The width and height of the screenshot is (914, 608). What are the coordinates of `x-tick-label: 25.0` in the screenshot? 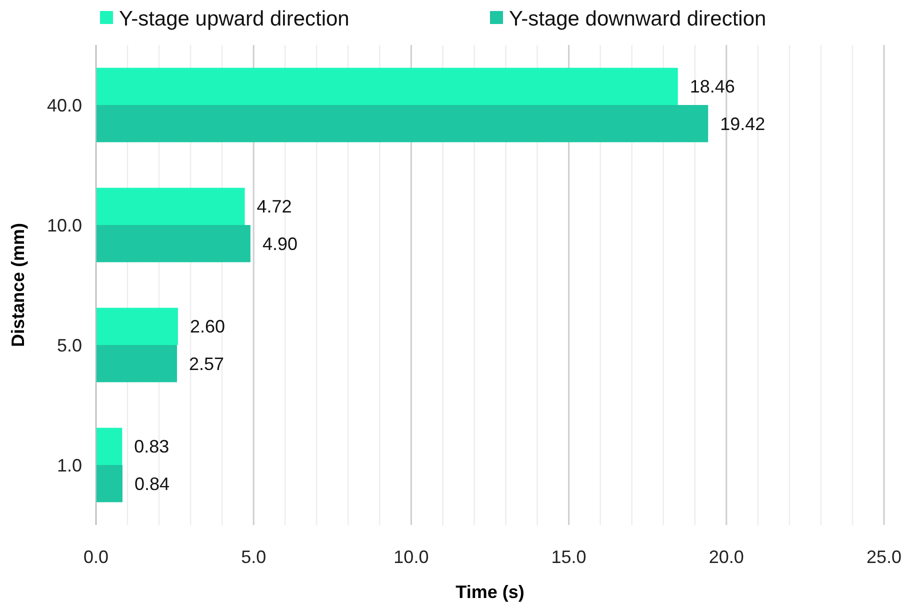 It's located at (884, 557).